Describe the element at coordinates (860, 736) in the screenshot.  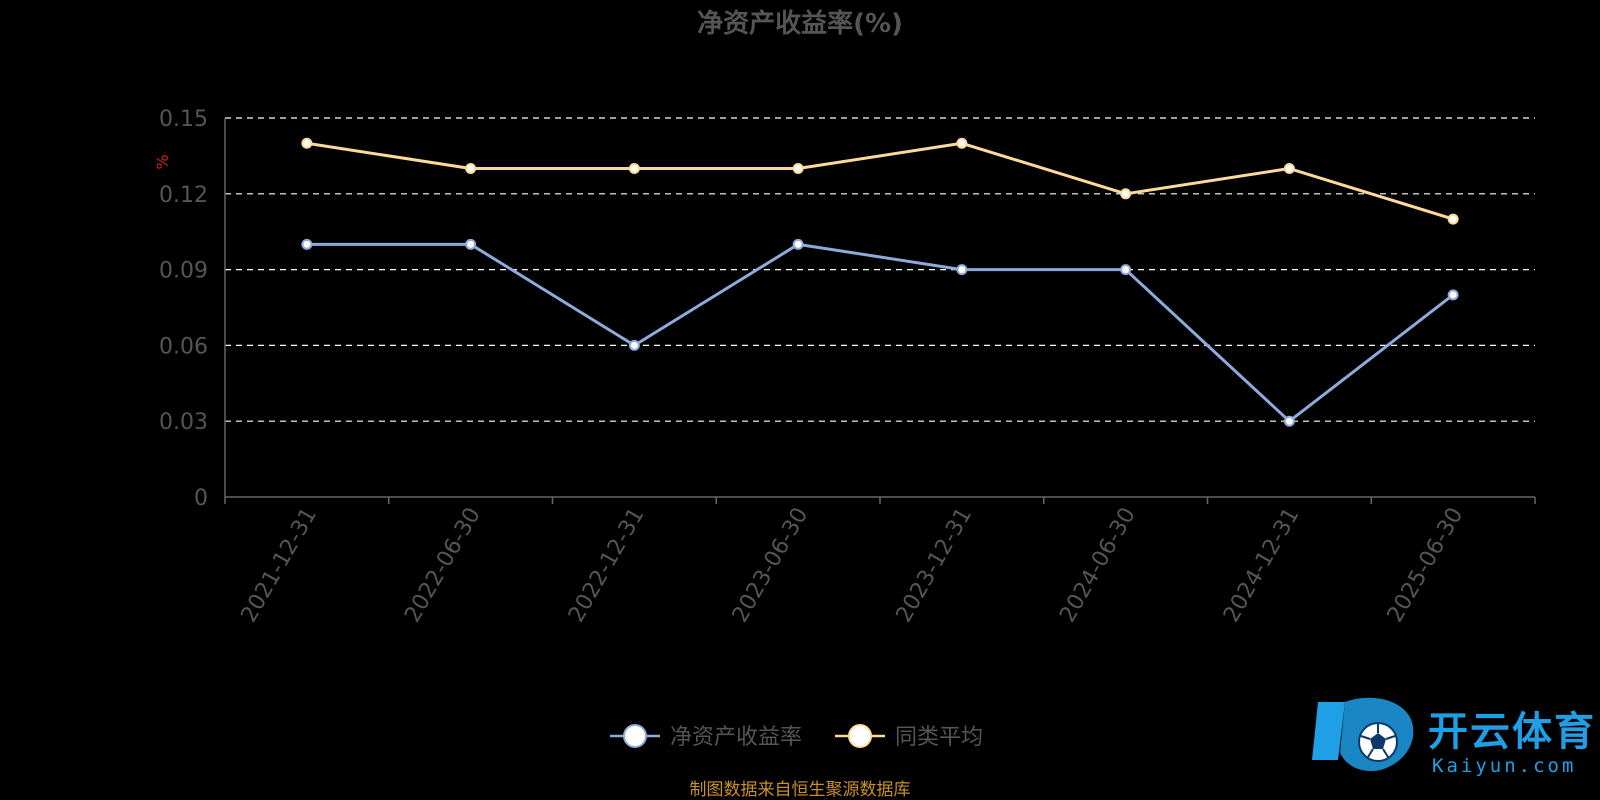
I see `legend-peer-marker` at that location.